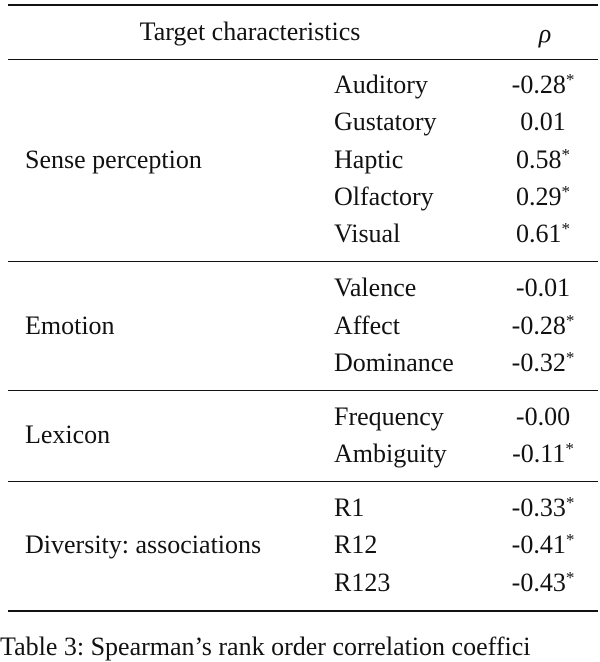 The height and width of the screenshot is (662, 600). What do you see at coordinates (303, 5) in the screenshot?
I see `top-rule` at bounding box center [303, 5].